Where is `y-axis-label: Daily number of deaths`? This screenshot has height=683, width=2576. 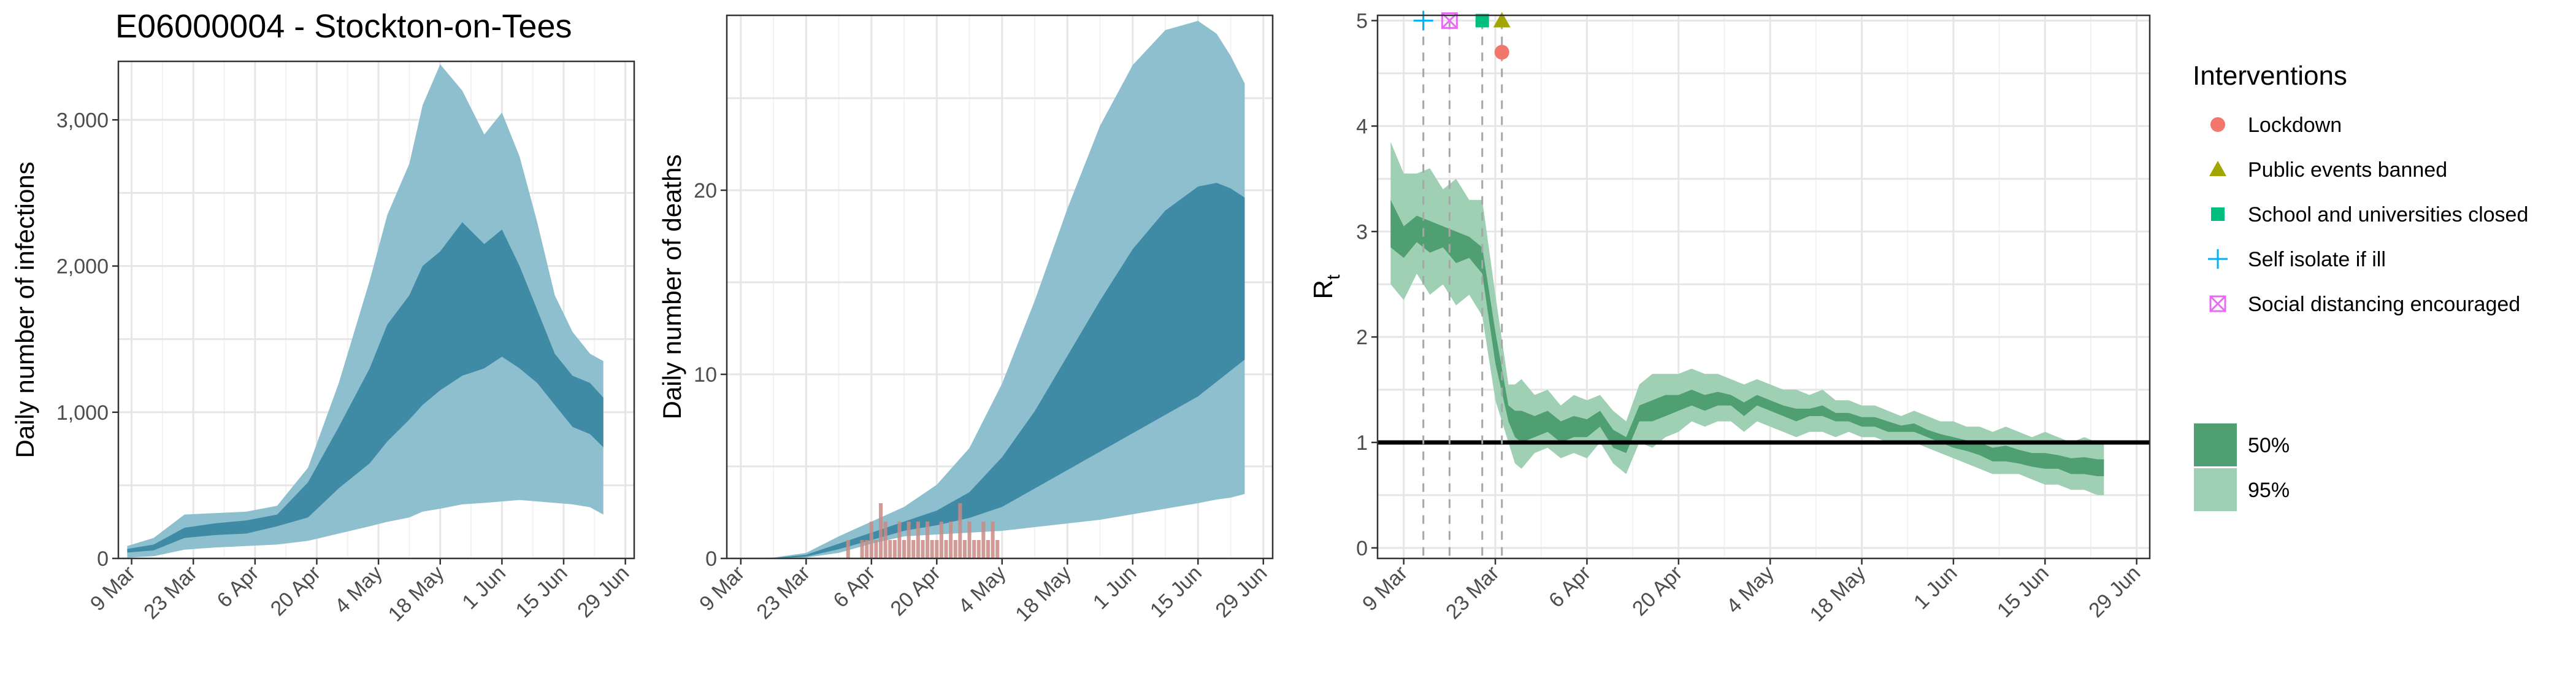
y-axis-label: Daily number of deaths is located at coordinates (671, 287).